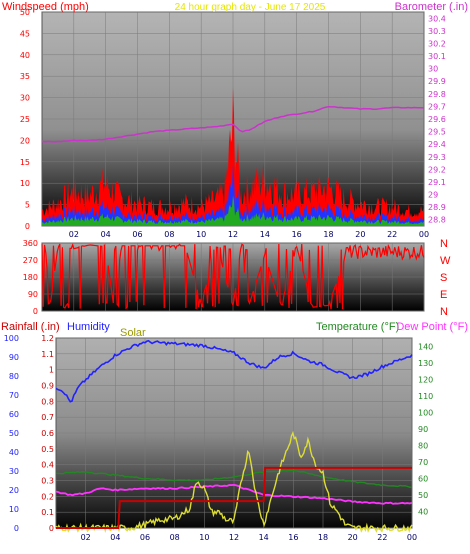 This screenshot has width=470, height=554. Describe the element at coordinates (47, 433) in the screenshot. I see `rainfall-tick-label: 0.6` at that location.